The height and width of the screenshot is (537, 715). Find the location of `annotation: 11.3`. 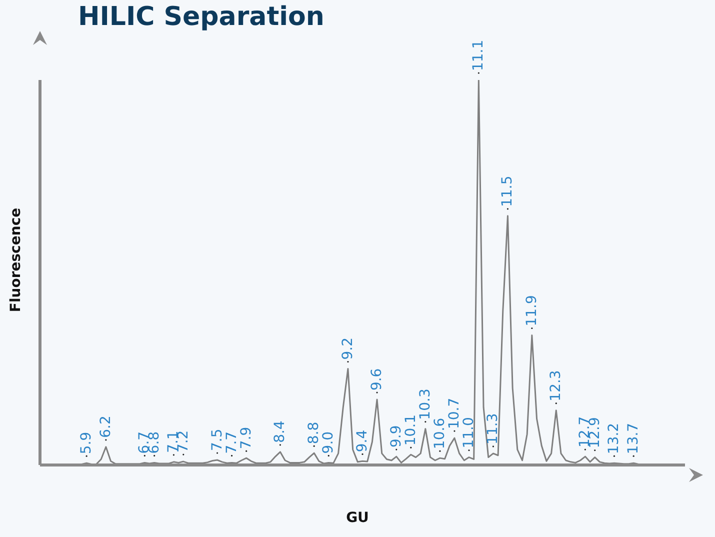

annotation: 11.3 is located at coordinates (493, 428).